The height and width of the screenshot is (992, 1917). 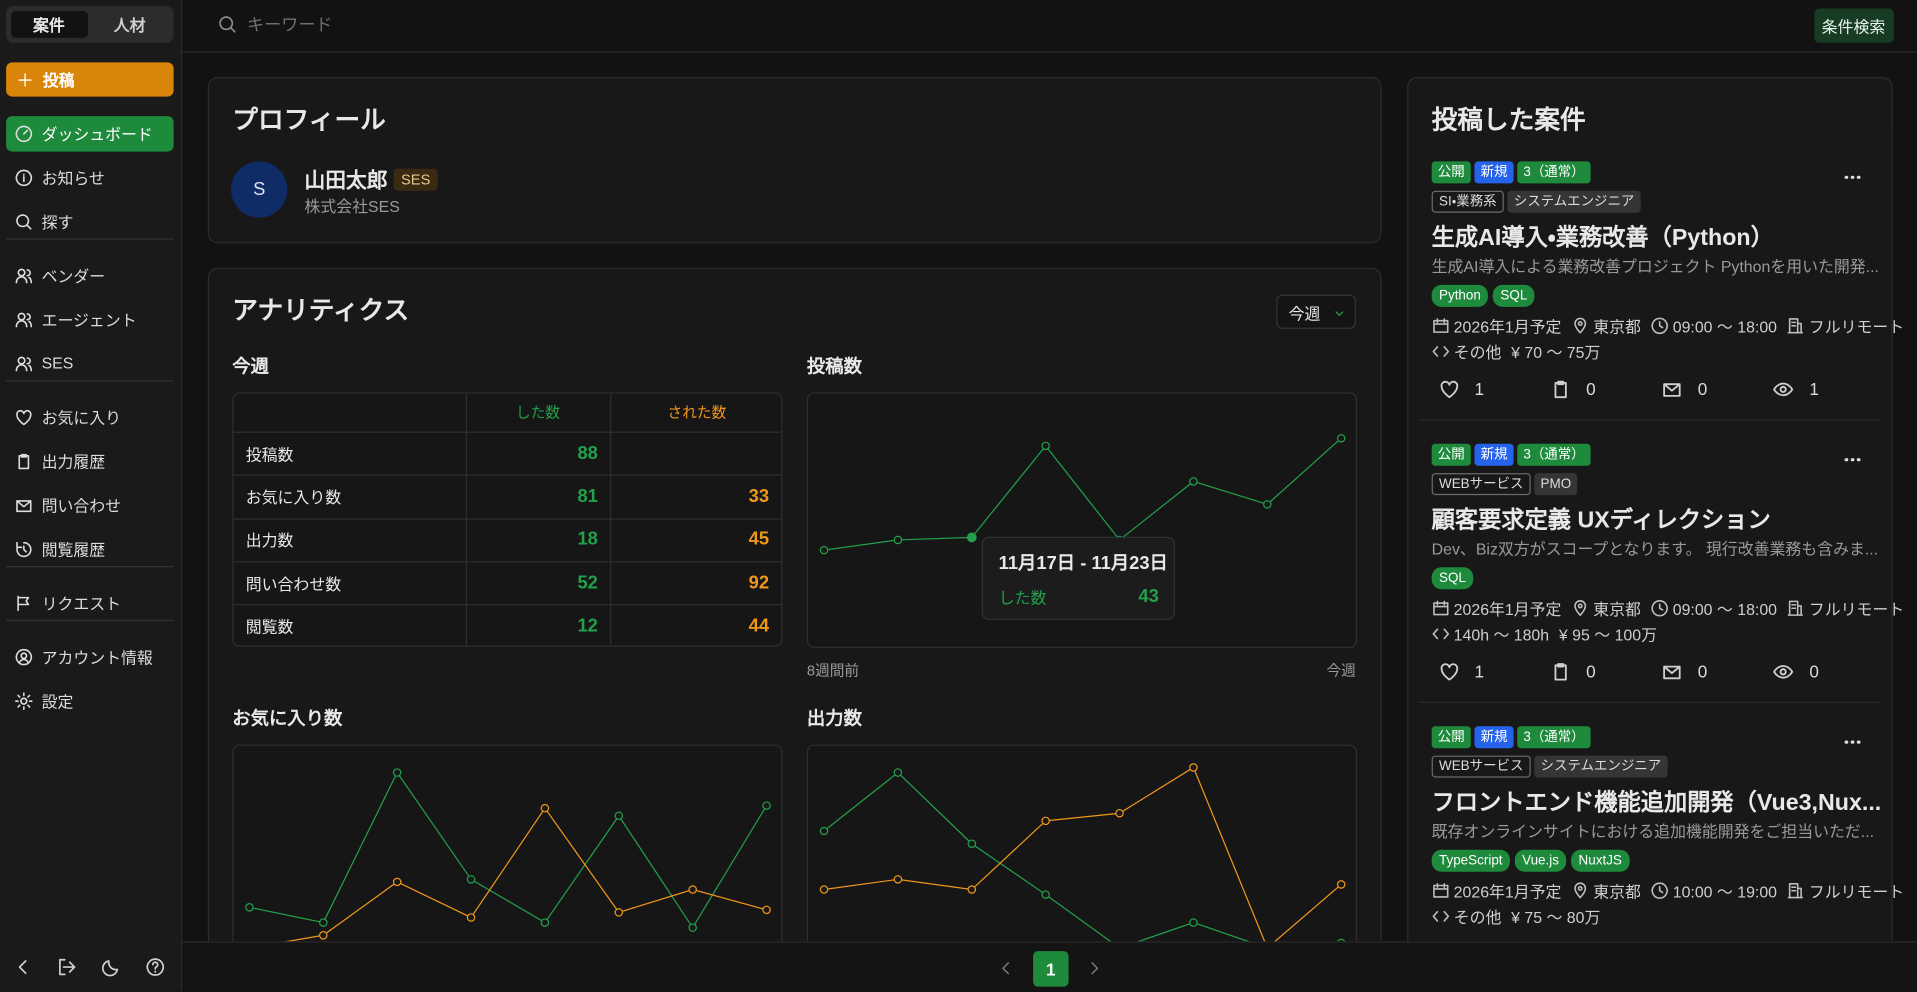 What do you see at coordinates (1725, 326) in the screenshot?
I see `meta-hours: 09:00 〜 18:00` at bounding box center [1725, 326].